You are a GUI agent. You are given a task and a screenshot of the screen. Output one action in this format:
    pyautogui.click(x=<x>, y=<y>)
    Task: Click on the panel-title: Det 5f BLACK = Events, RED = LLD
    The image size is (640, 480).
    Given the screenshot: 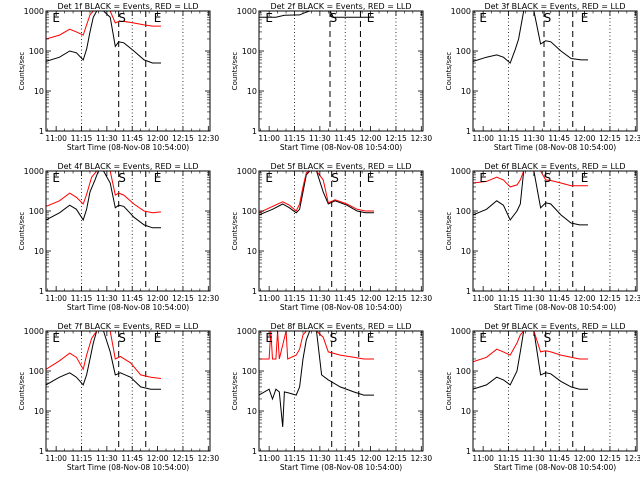 What is the action you would take?
    pyautogui.click(x=340, y=166)
    